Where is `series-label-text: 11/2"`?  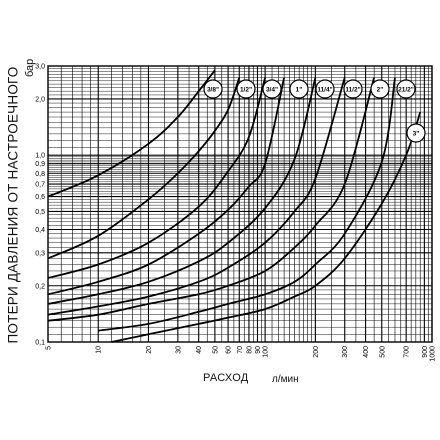
series-label-text: 11/2" is located at coordinates (352, 90).